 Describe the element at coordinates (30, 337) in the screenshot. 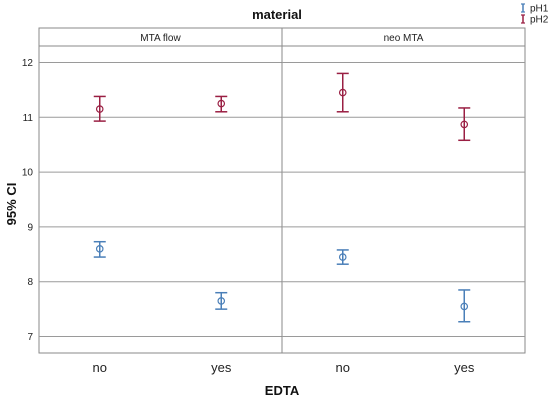

I see `y-tick-label: 7` at that location.